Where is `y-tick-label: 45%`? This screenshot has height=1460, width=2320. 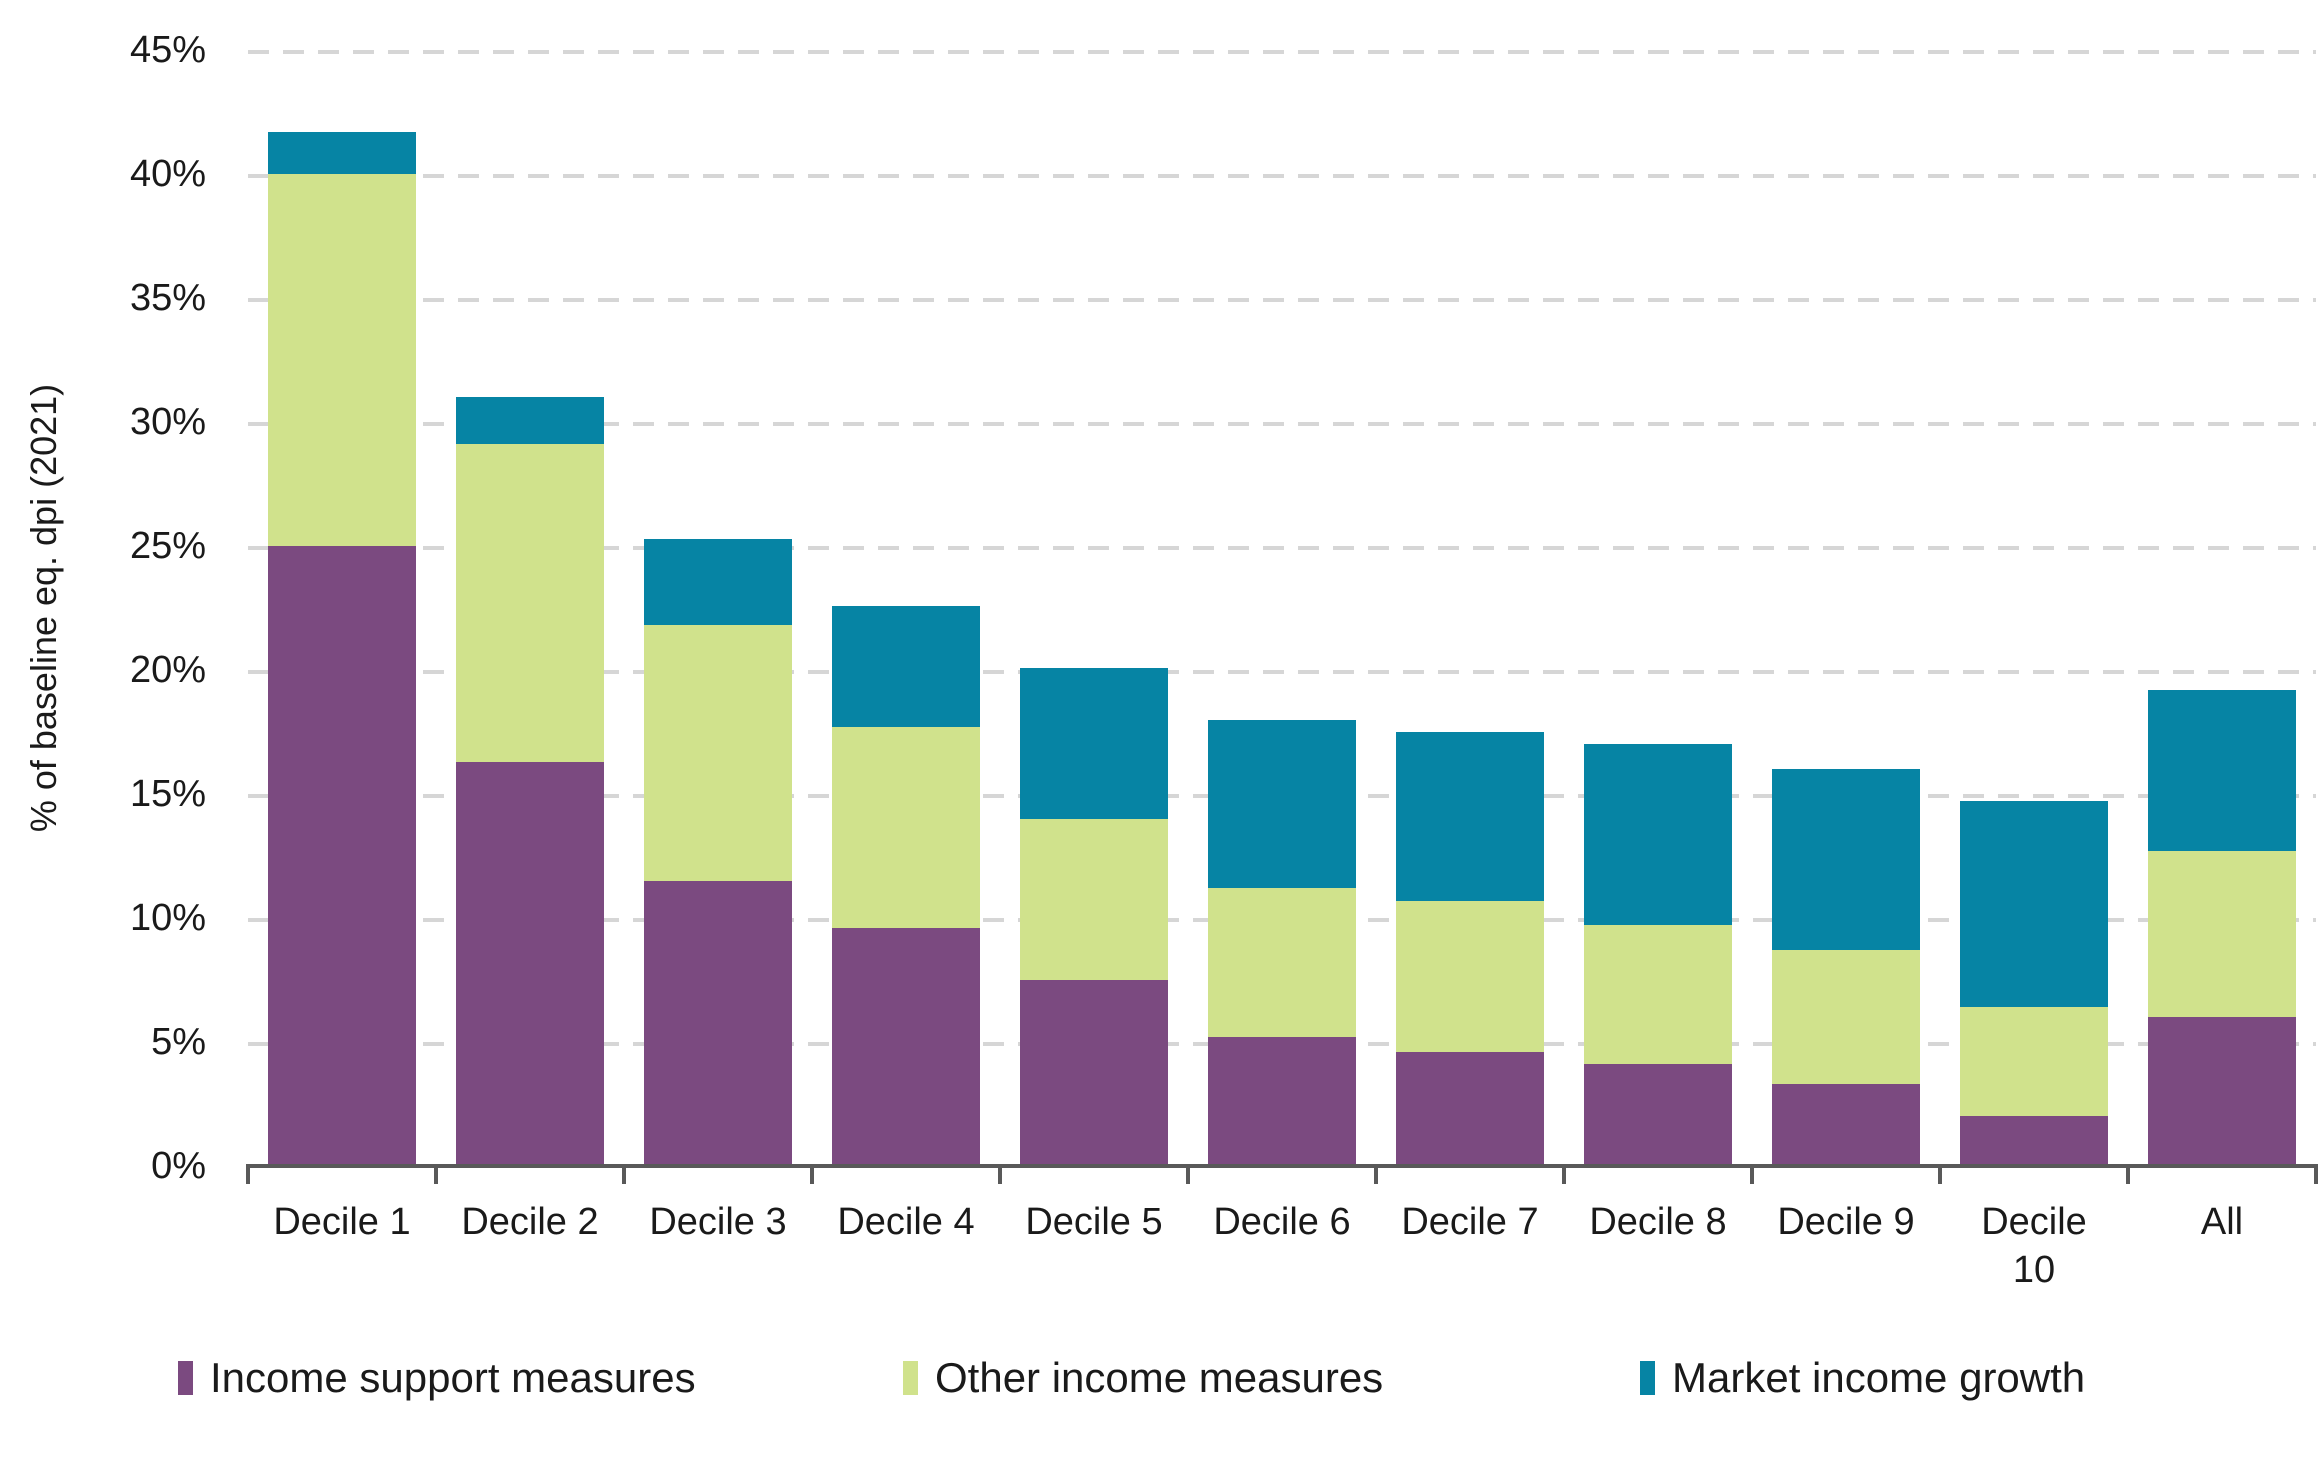 y-tick-label: 45% is located at coordinates (167, 50).